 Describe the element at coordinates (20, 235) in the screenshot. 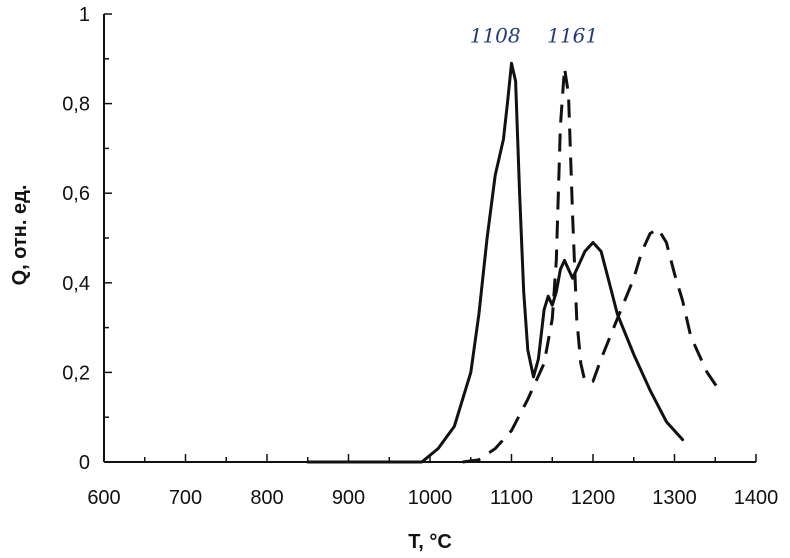

I see `y-axis-title: Q, отн. ед.` at that location.